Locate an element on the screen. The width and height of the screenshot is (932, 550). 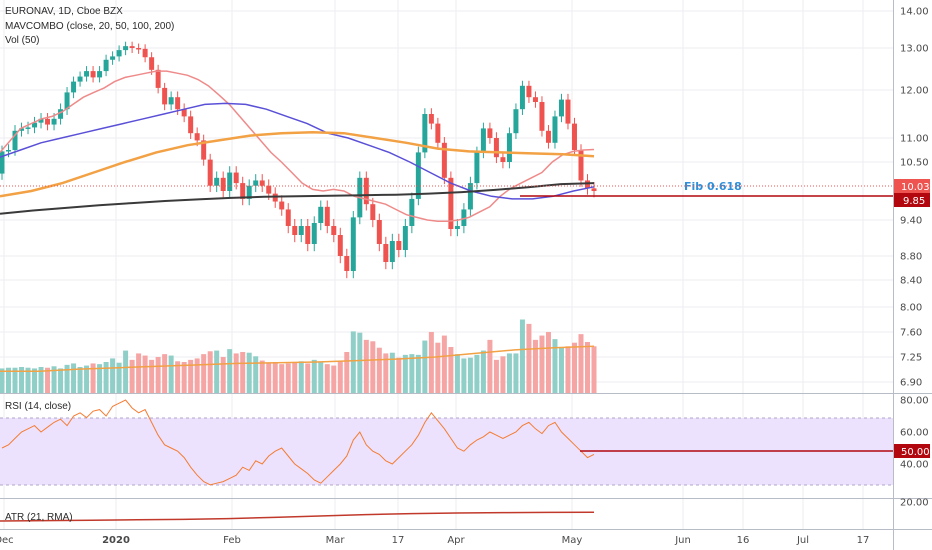
rsi-series is located at coordinates (298, 442).